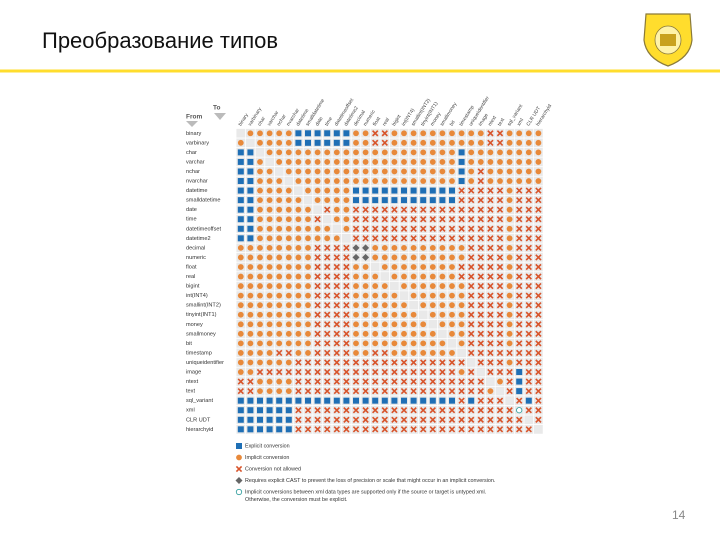 The height and width of the screenshot is (545, 720). What do you see at coordinates (190, 411) in the screenshot?
I see `row-label: xml` at bounding box center [190, 411].